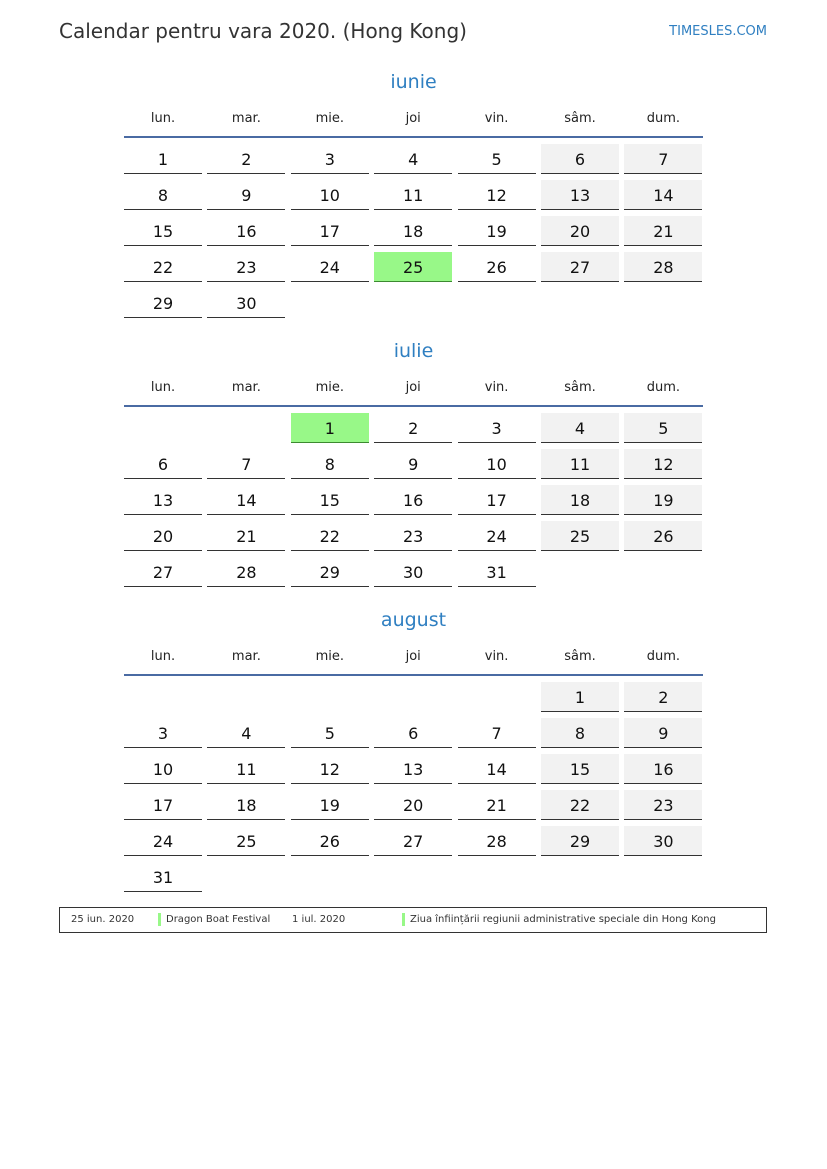 The width and height of the screenshot is (827, 1169). What do you see at coordinates (329, 428) in the screenshot?
I see `day-cell-holiday: 1` at bounding box center [329, 428].